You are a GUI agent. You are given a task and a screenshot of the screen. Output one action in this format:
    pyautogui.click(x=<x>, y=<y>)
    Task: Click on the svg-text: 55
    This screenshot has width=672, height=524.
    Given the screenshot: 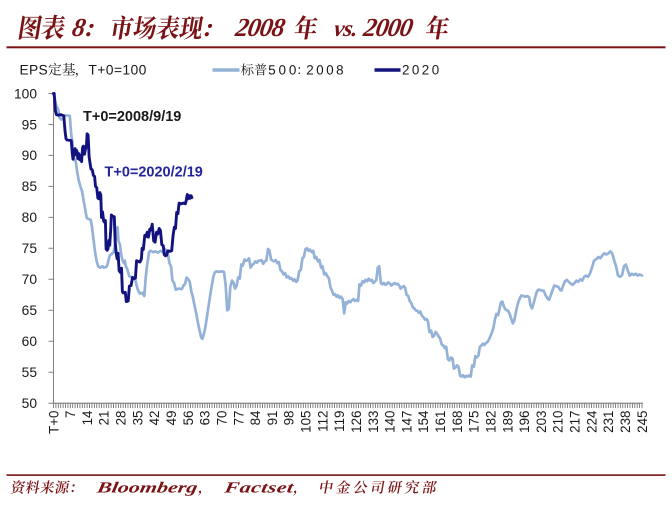 What is the action you would take?
    pyautogui.click(x=30, y=372)
    